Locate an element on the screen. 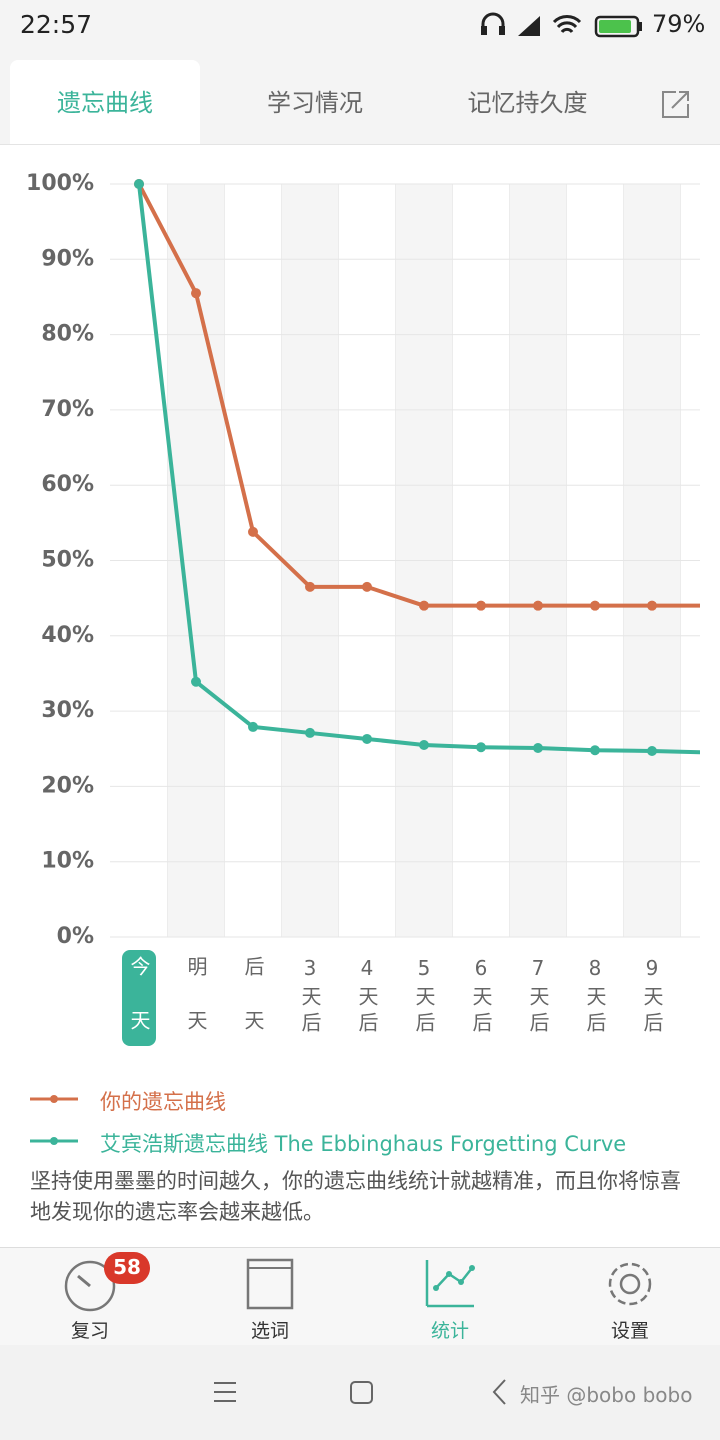 The width and height of the screenshot is (720, 1440). bottom-nav: 58 复习 选词 统计 设置 is located at coordinates (360, 1296).